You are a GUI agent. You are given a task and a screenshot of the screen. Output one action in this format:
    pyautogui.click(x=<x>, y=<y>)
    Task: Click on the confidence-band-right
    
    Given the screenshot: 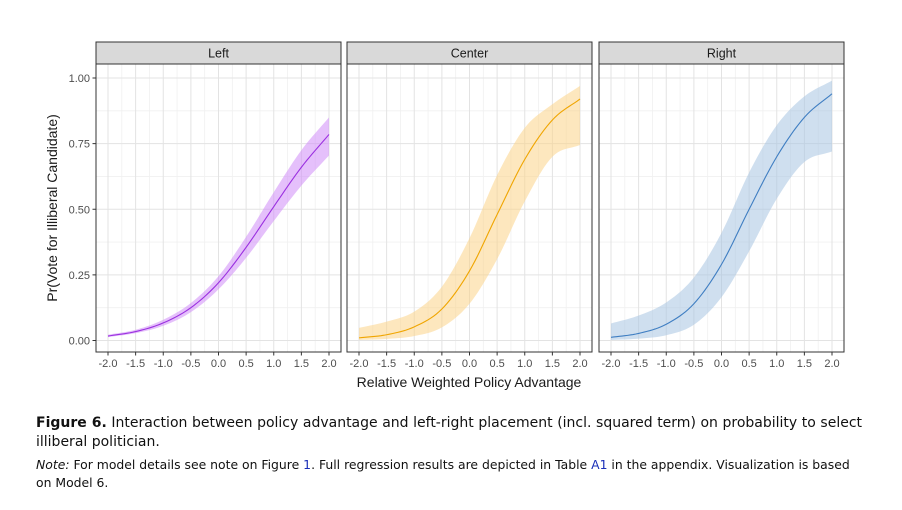 What is the action you would take?
    pyautogui.click(x=721, y=210)
    